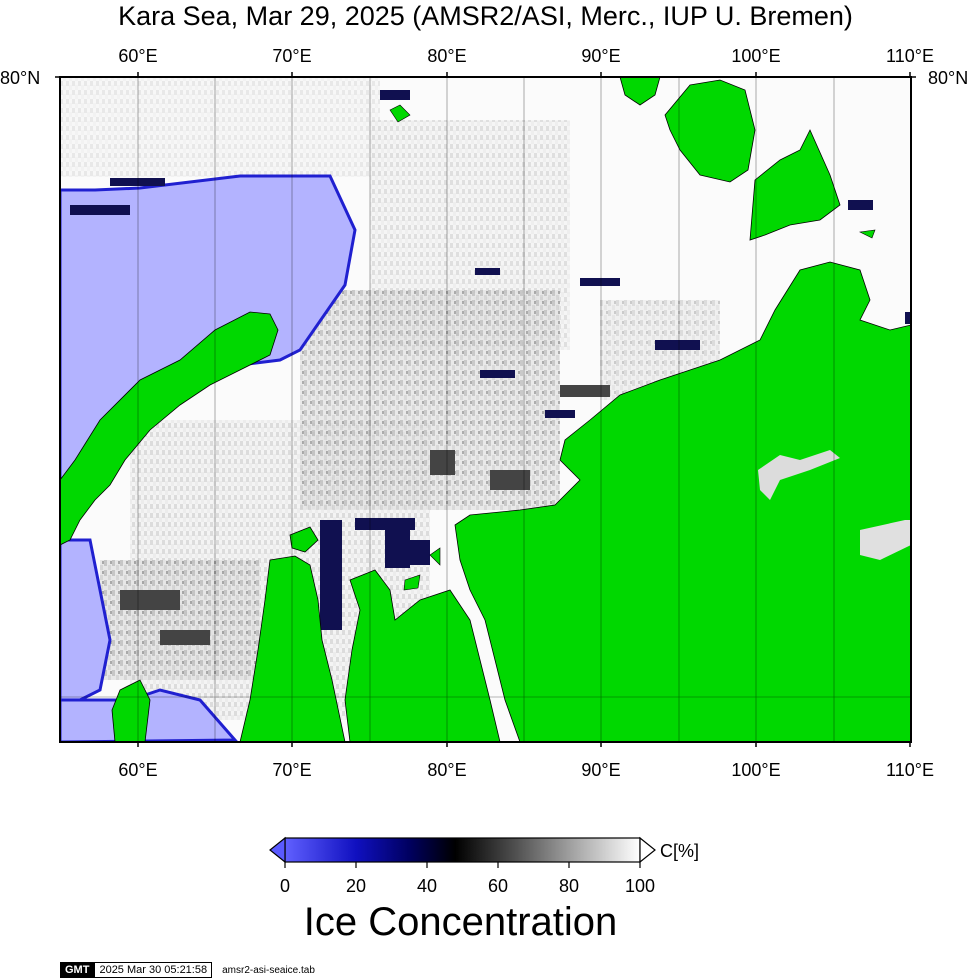 The image size is (971, 980). Describe the element at coordinates (169, 428) in the screenshot. I see `land-novaya-zemlya` at that location.